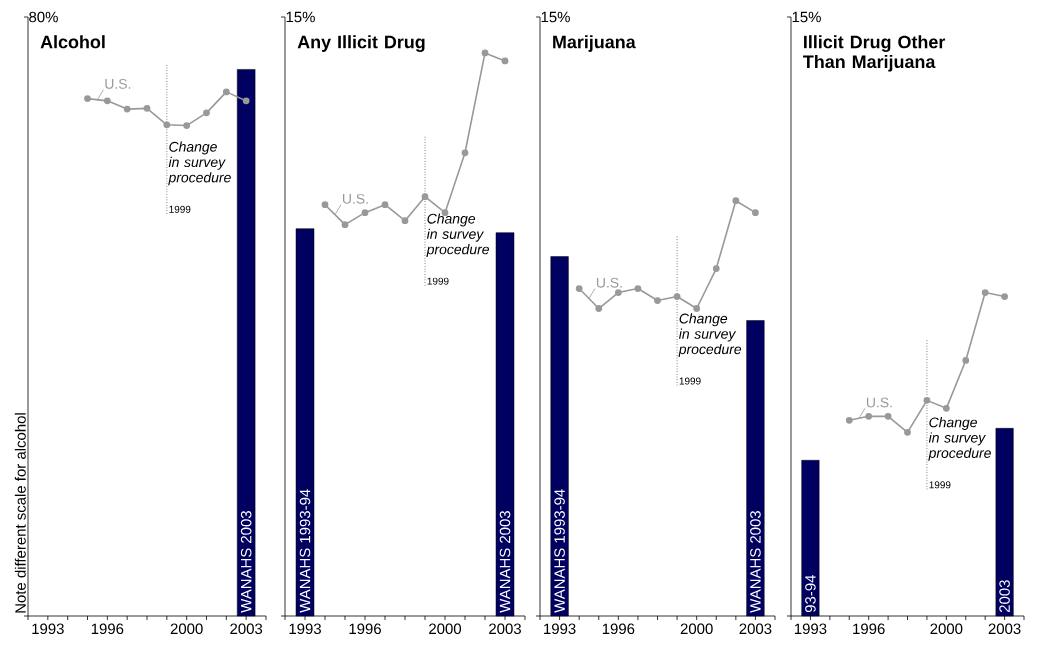 The image size is (1045, 665). I want to click on y-tick-label: 80%, so click(43, 17).